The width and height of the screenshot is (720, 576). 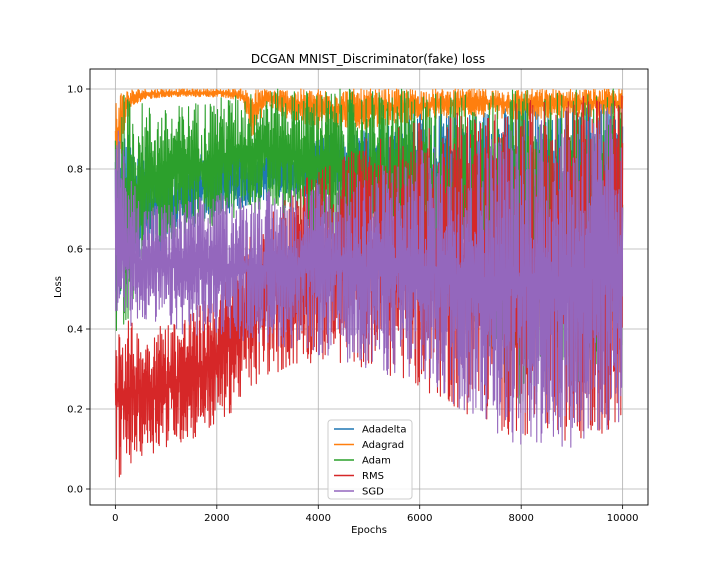 I want to click on x-tick-label: 2000, so click(x=216, y=518).